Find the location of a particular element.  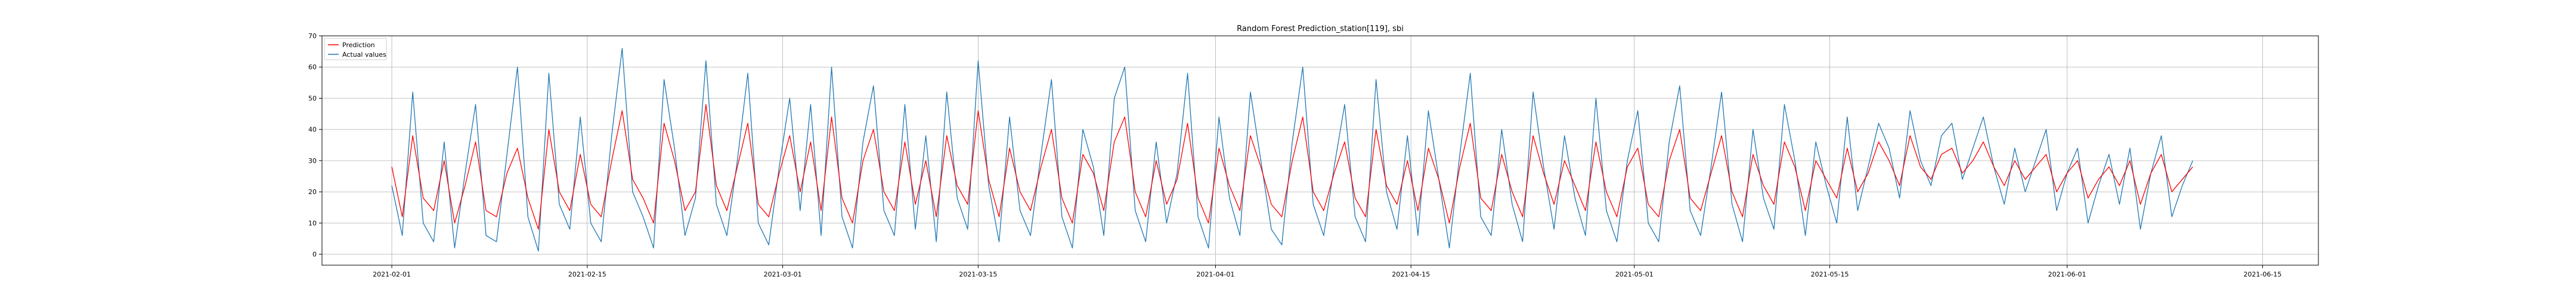

y-tick-label: 70 is located at coordinates (312, 36).